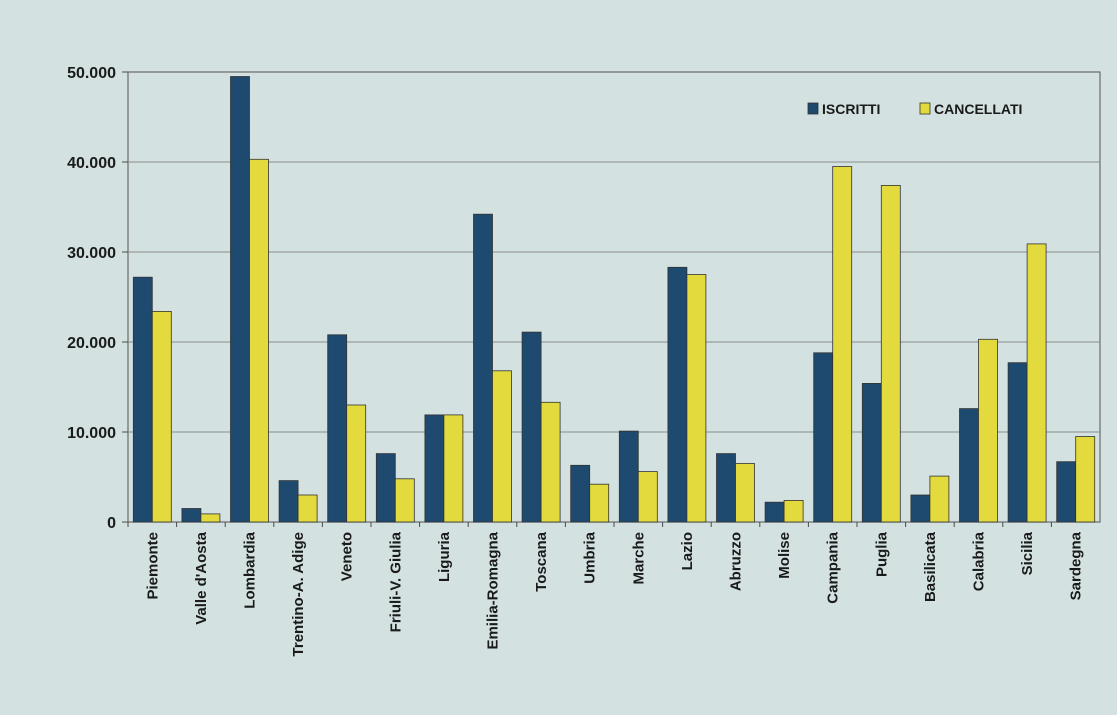 This screenshot has height=715, width=1117. I want to click on x-category-label: Puglia, so click(881, 554).